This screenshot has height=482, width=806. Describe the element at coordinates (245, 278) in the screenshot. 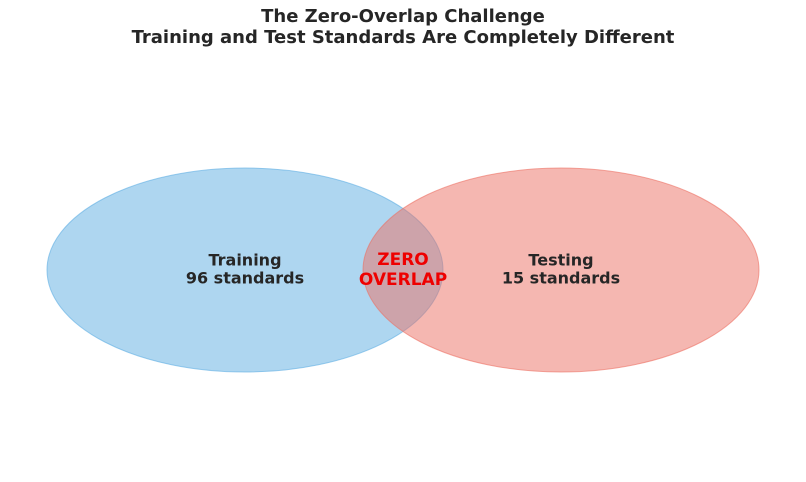

I see `set-count: 96 standards` at that location.